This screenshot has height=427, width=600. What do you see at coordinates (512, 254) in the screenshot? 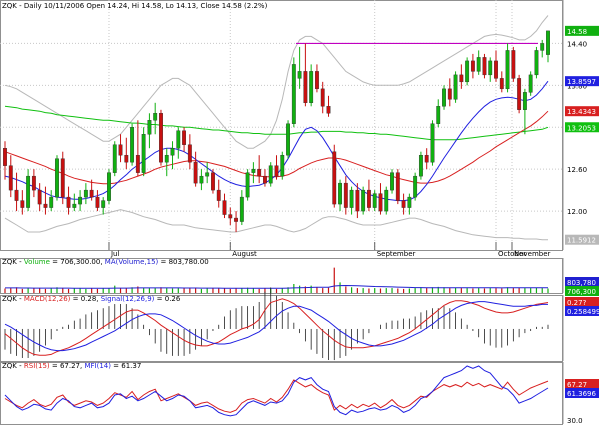
I see `month-label: October` at bounding box center [512, 254].